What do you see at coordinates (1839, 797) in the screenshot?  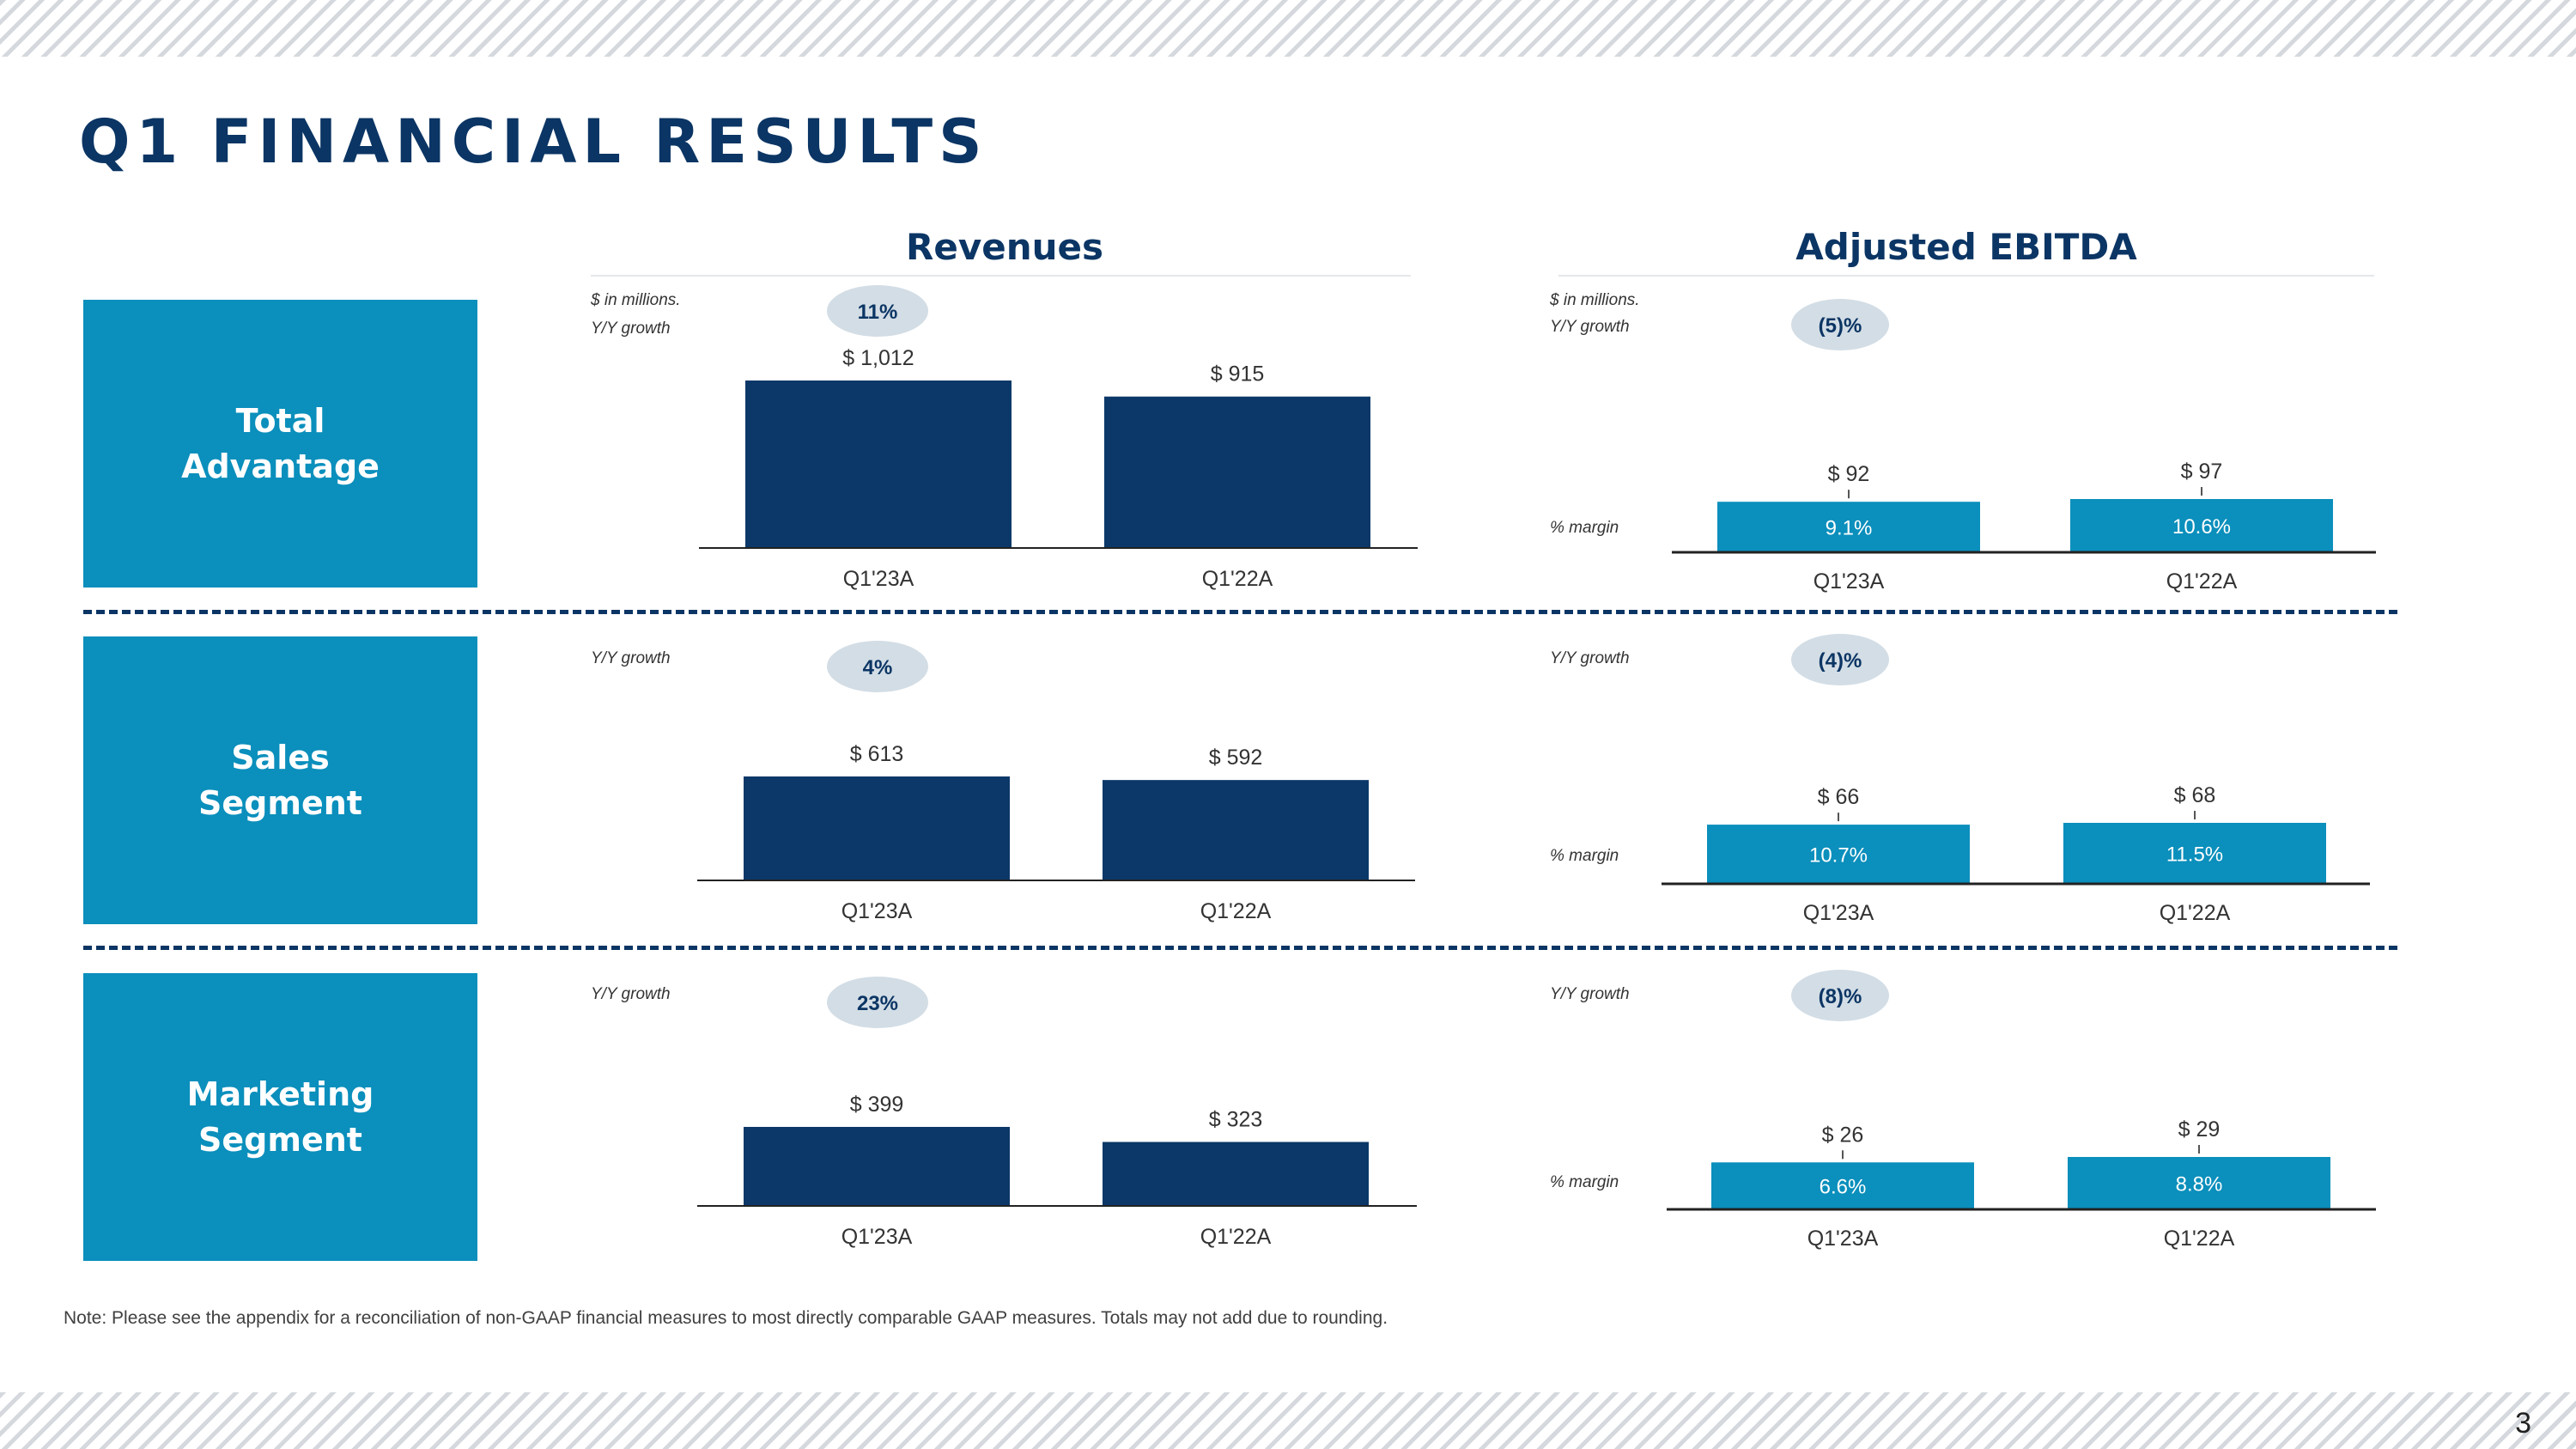 I see `bar-value-label: $ 66` at bounding box center [1839, 797].